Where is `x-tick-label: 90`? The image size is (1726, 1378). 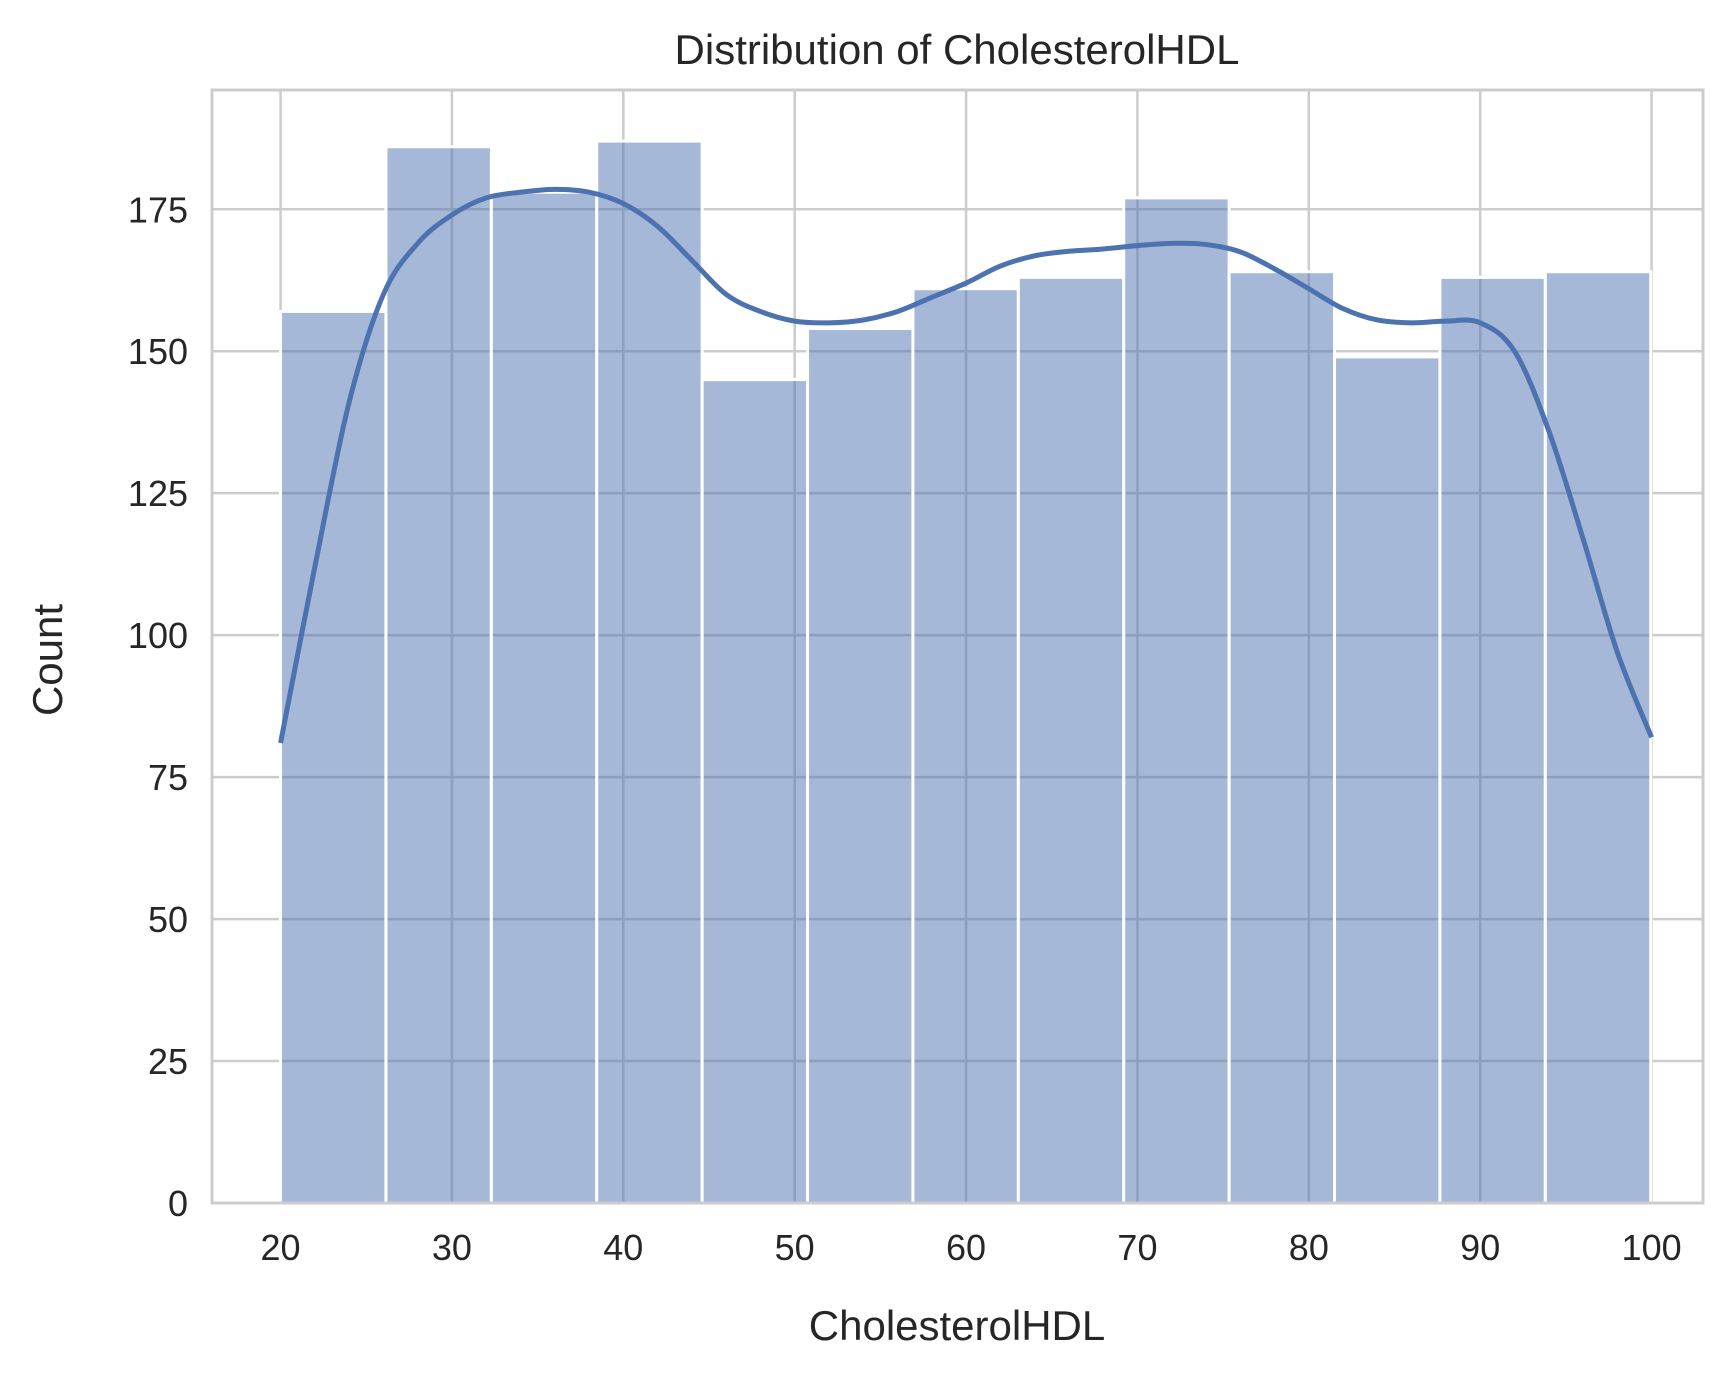 x-tick-label: 90 is located at coordinates (1480, 1247).